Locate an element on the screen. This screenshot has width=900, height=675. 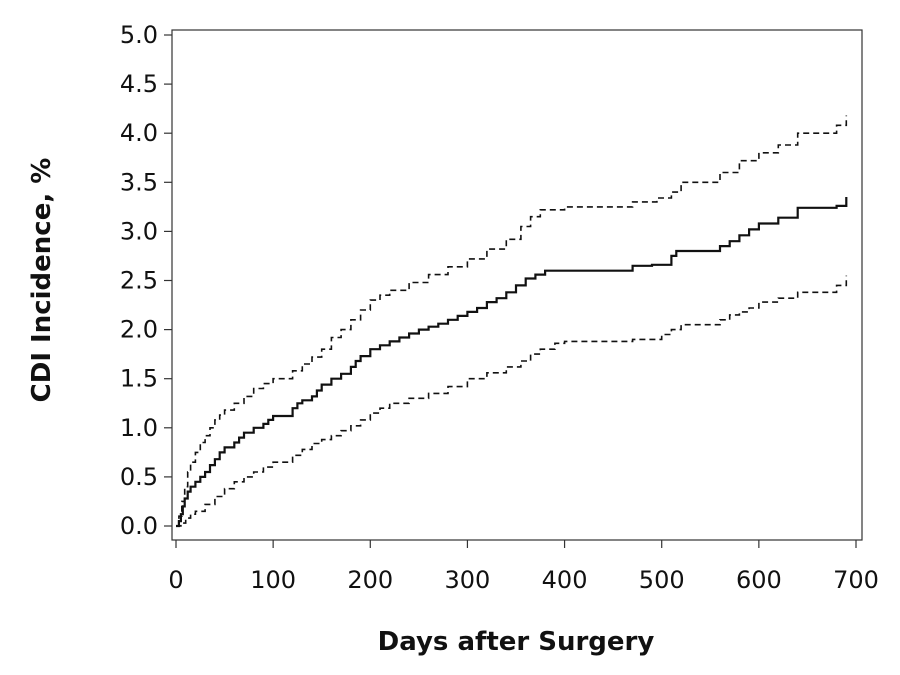
x-tick-label: 0 is located at coordinates (175, 580).